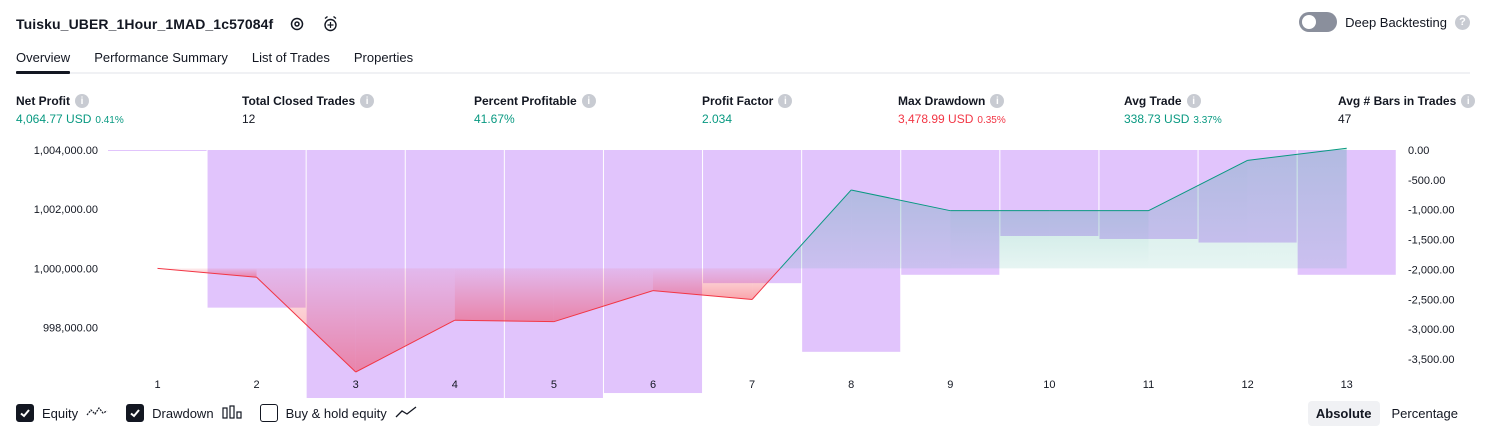 The height and width of the screenshot is (438, 1486). Describe the element at coordinates (97, 413) in the screenshot. I see `equity-wave-icon` at that location.